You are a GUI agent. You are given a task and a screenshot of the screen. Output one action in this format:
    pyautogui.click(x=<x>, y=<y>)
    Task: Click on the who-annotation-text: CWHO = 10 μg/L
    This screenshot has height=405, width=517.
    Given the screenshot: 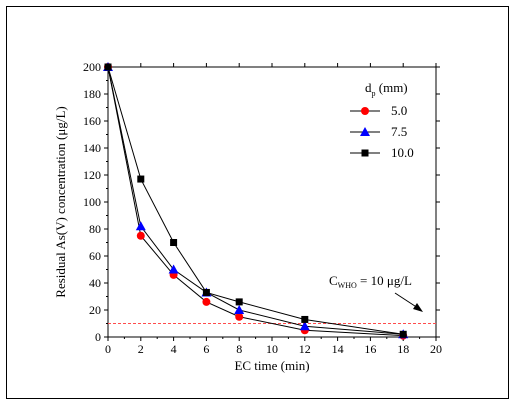 What is the action you would take?
    pyautogui.click(x=370, y=281)
    